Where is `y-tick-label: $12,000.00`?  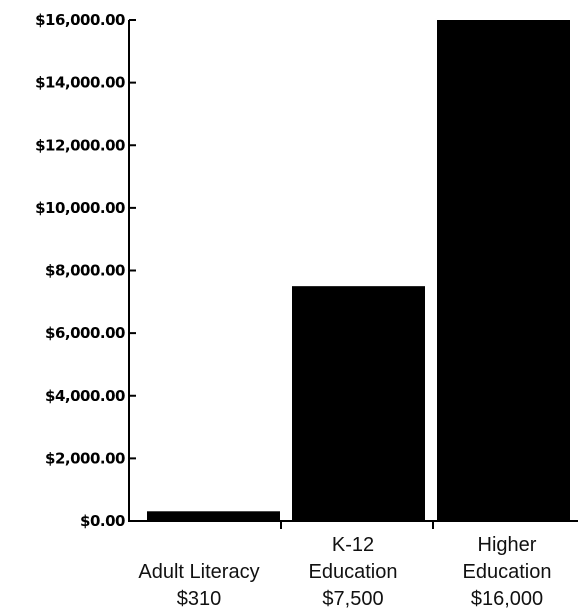 y-tick-label: $12,000.00 is located at coordinates (80, 145).